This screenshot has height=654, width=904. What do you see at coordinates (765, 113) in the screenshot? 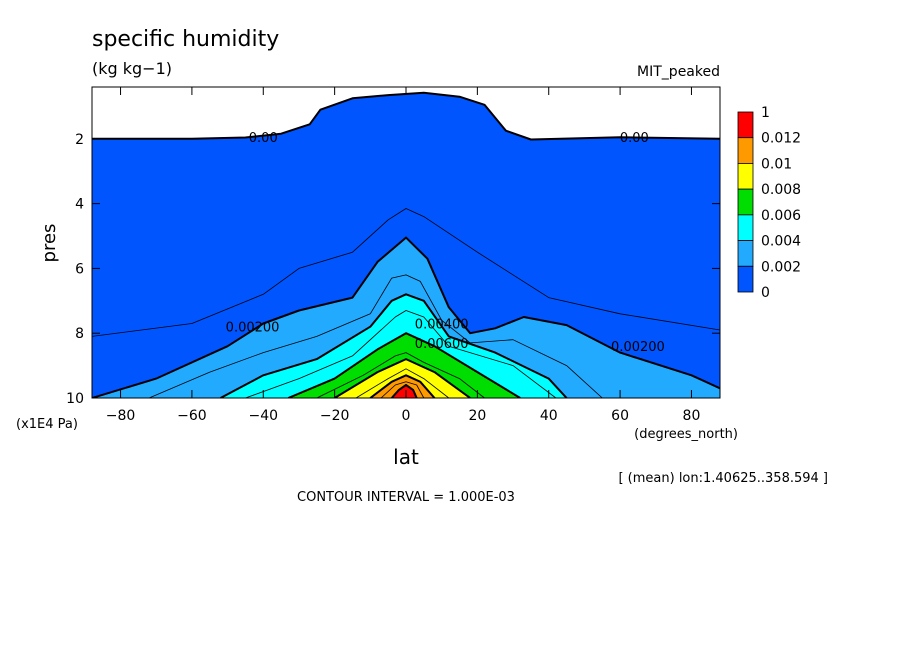
I see `colorbar-label-0: 1` at bounding box center [765, 113].